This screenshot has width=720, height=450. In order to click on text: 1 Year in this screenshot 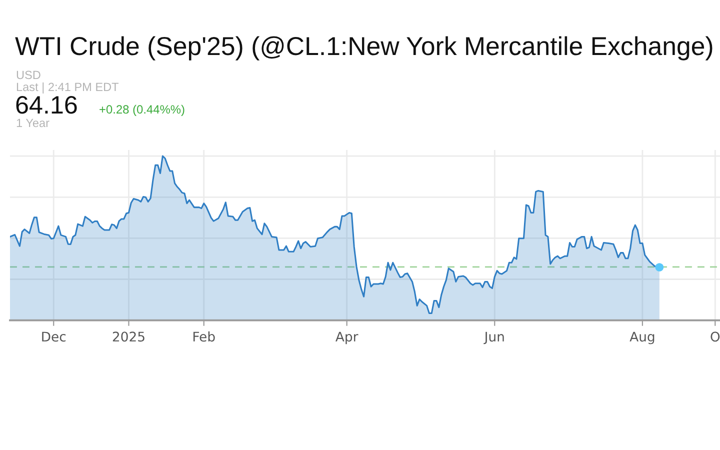, I will do `click(33, 123)`.